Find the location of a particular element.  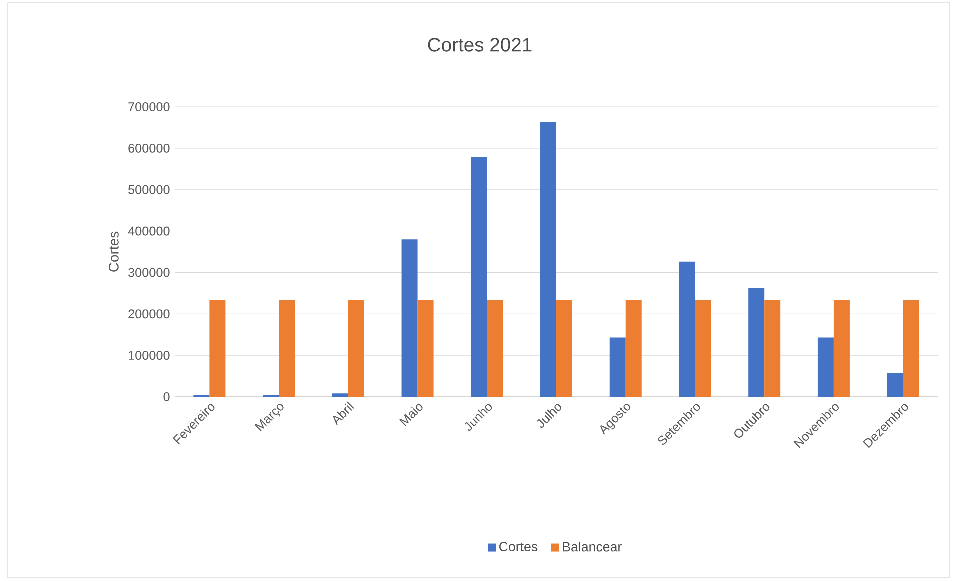

y-tick-label: 500000 is located at coordinates (149, 189).